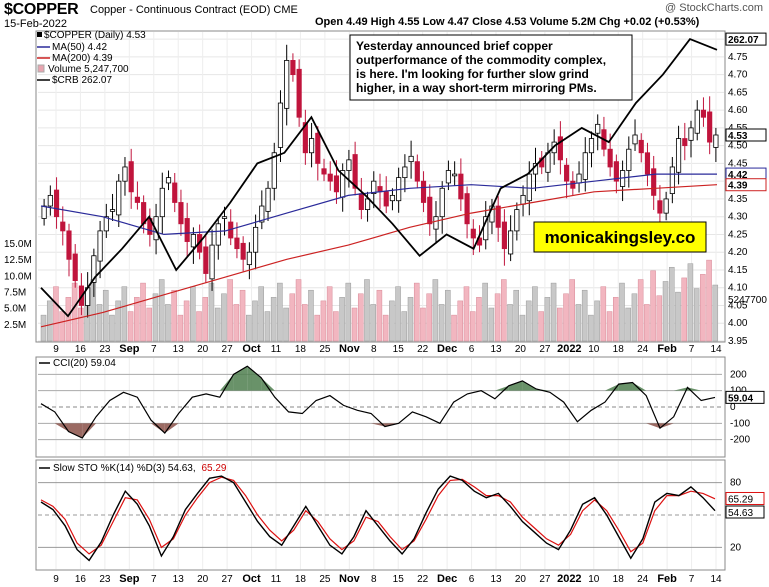 Image resolution: width=769 pixels, height=587 pixels. I want to click on x-tick-label-bottom: 7, so click(692, 579).